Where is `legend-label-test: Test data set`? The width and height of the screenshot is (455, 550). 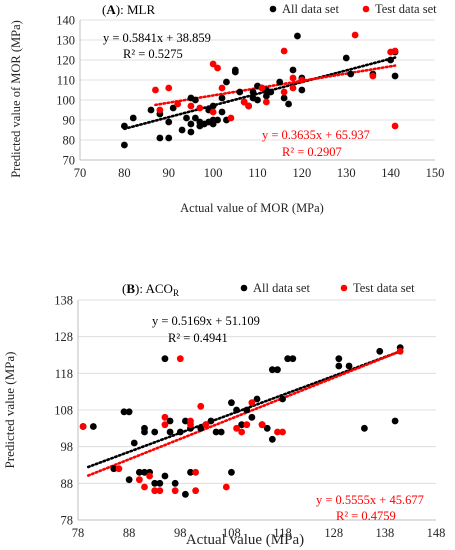
legend-label-test: Test data set is located at coordinates (384, 288).